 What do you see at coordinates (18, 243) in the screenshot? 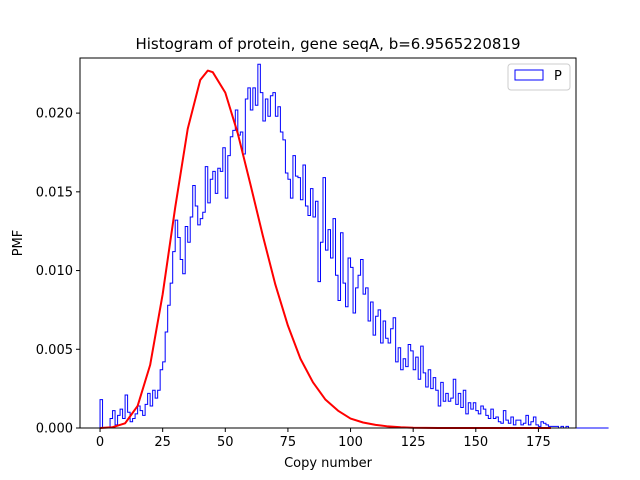
I see `y-axis-label: PMF` at bounding box center [18, 243].